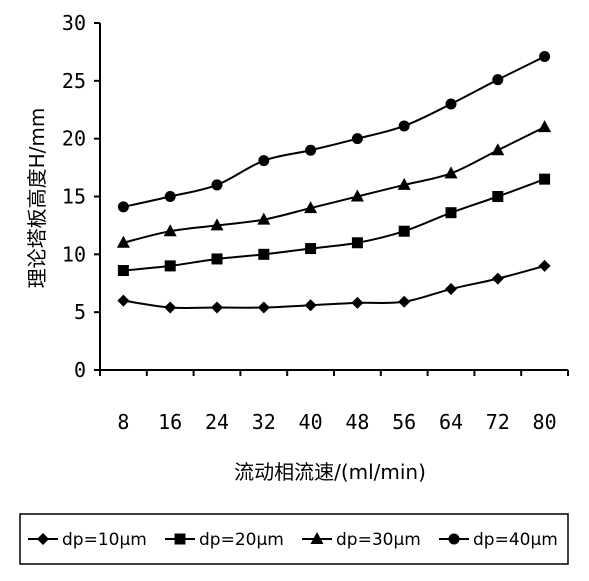 Image resolution: width=589 pixels, height=581 pixels. Describe the element at coordinates (123, 422) in the screenshot. I see `x-tick-label: 8` at that location.